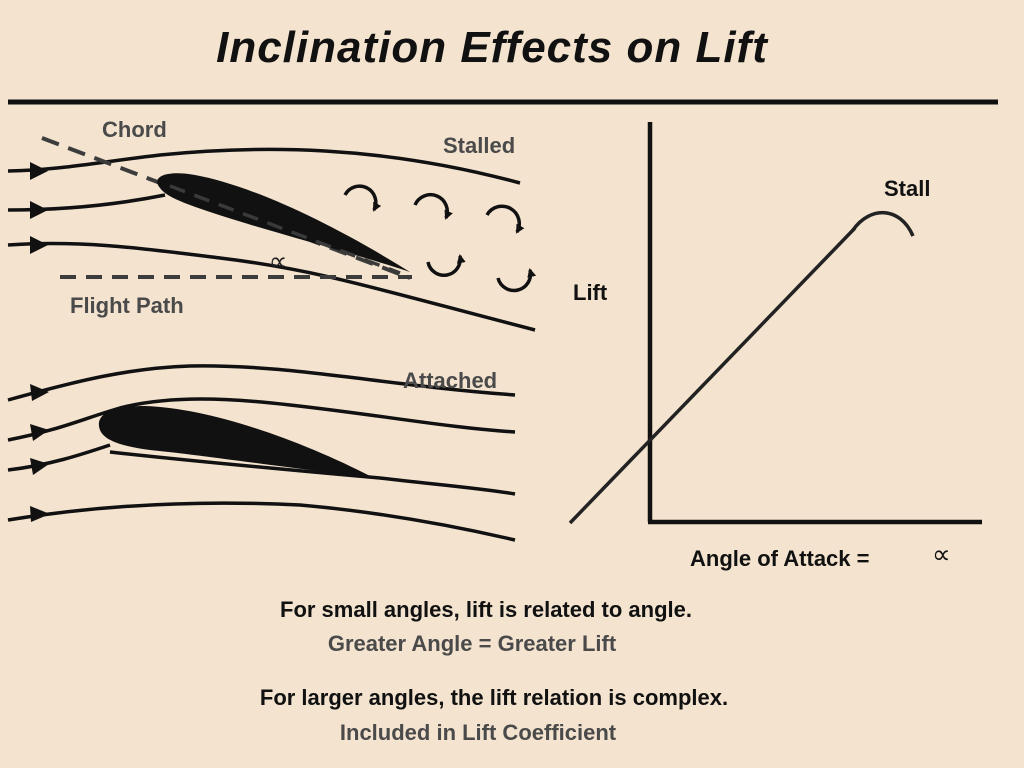 The height and width of the screenshot is (768, 1024). I want to click on stalled-label: Stalled, so click(479, 145).